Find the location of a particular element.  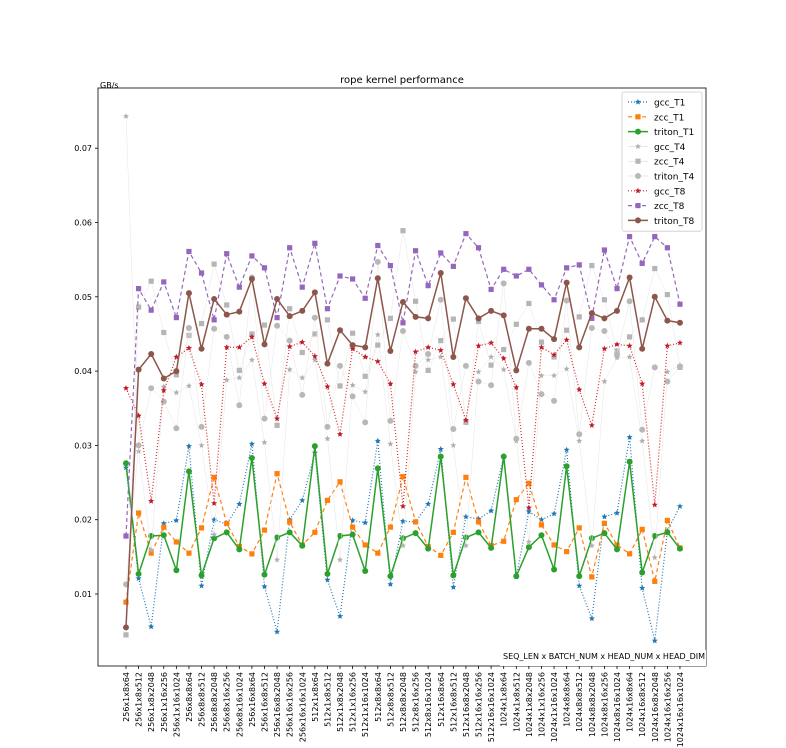

x-tick-label: 256x16x8x512 is located at coordinates (264, 702).